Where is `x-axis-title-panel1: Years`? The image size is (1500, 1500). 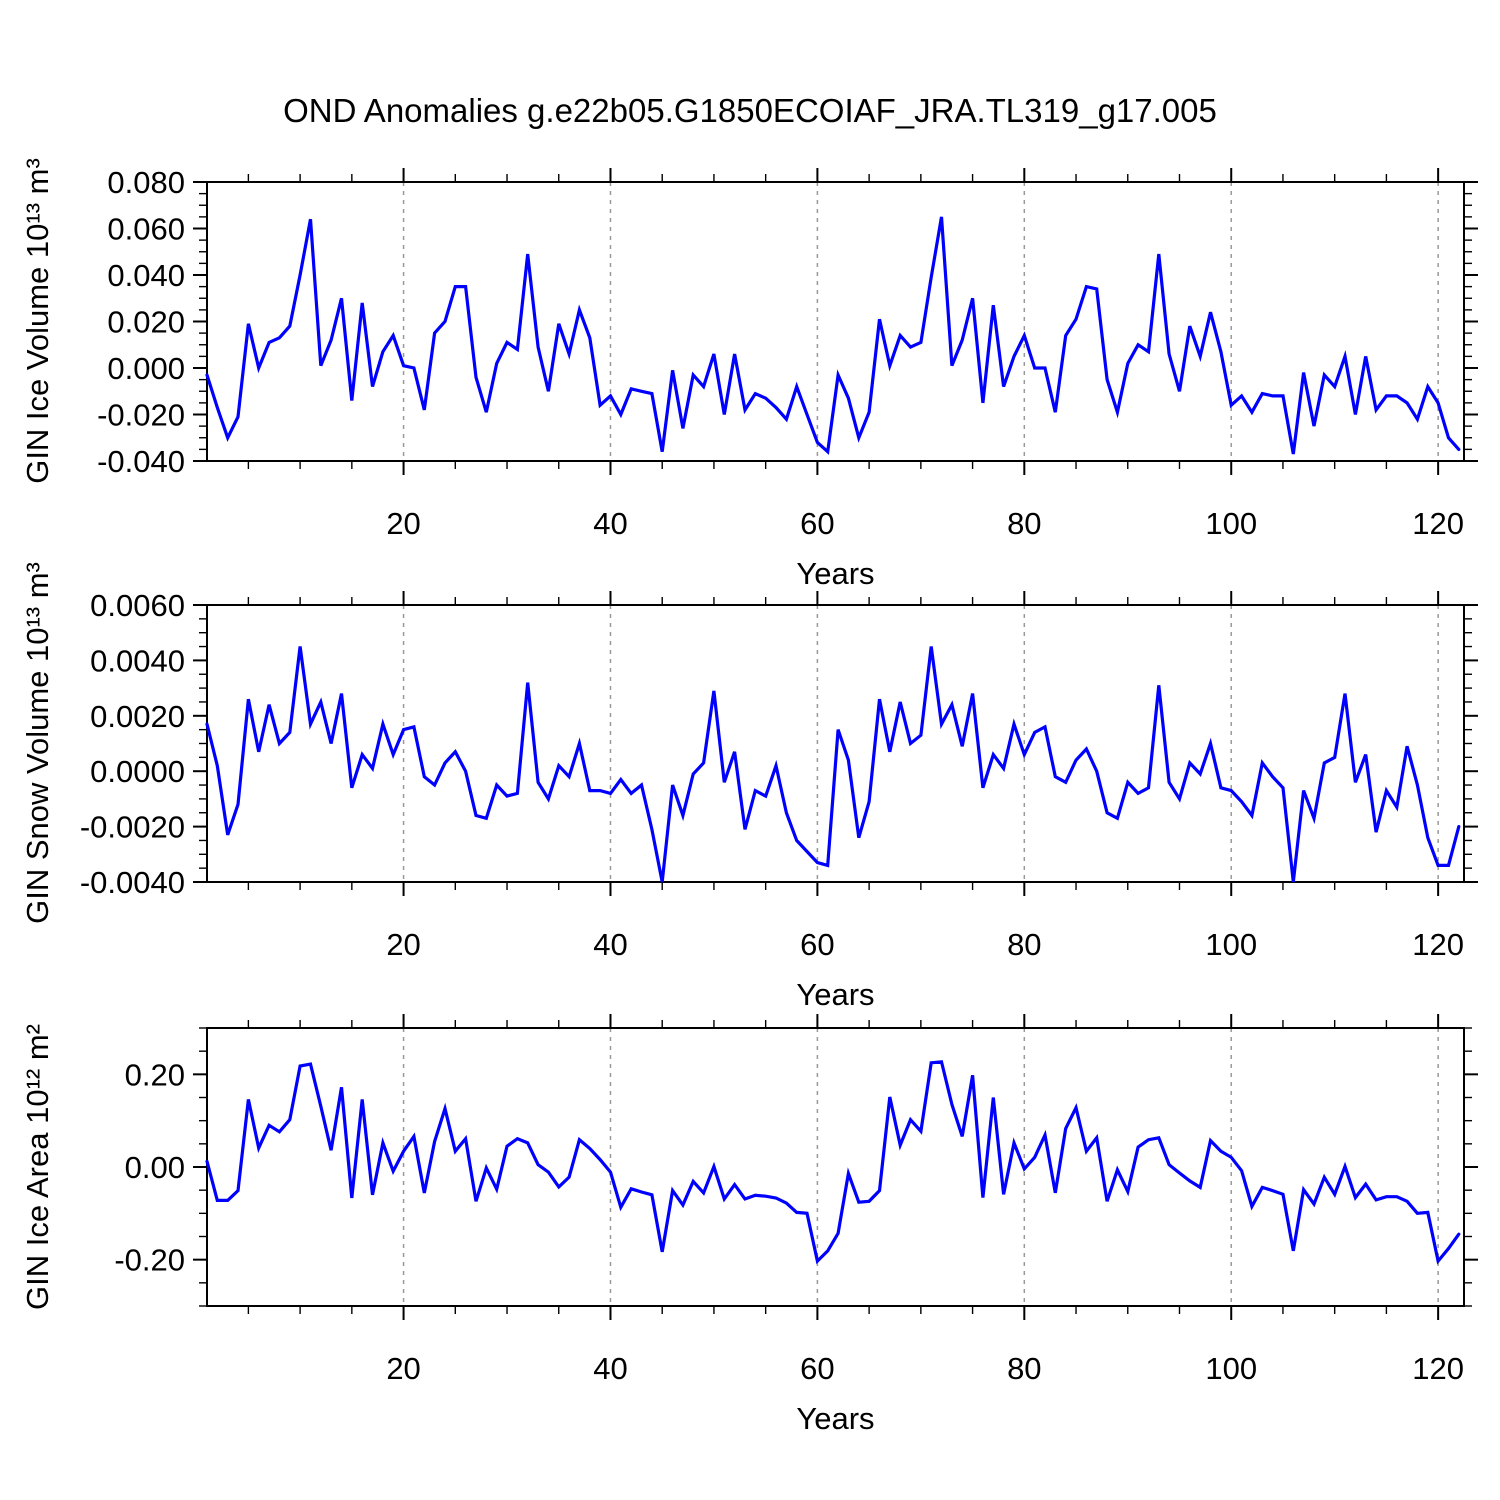 x-axis-title-panel1: Years is located at coordinates (835, 573).